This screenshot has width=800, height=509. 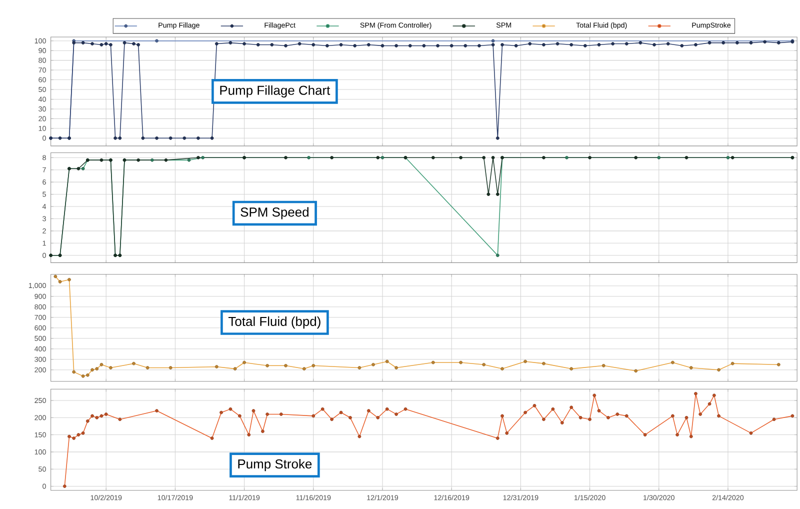 I want to click on annotation: Pump Fillage Chart, so click(x=275, y=91).